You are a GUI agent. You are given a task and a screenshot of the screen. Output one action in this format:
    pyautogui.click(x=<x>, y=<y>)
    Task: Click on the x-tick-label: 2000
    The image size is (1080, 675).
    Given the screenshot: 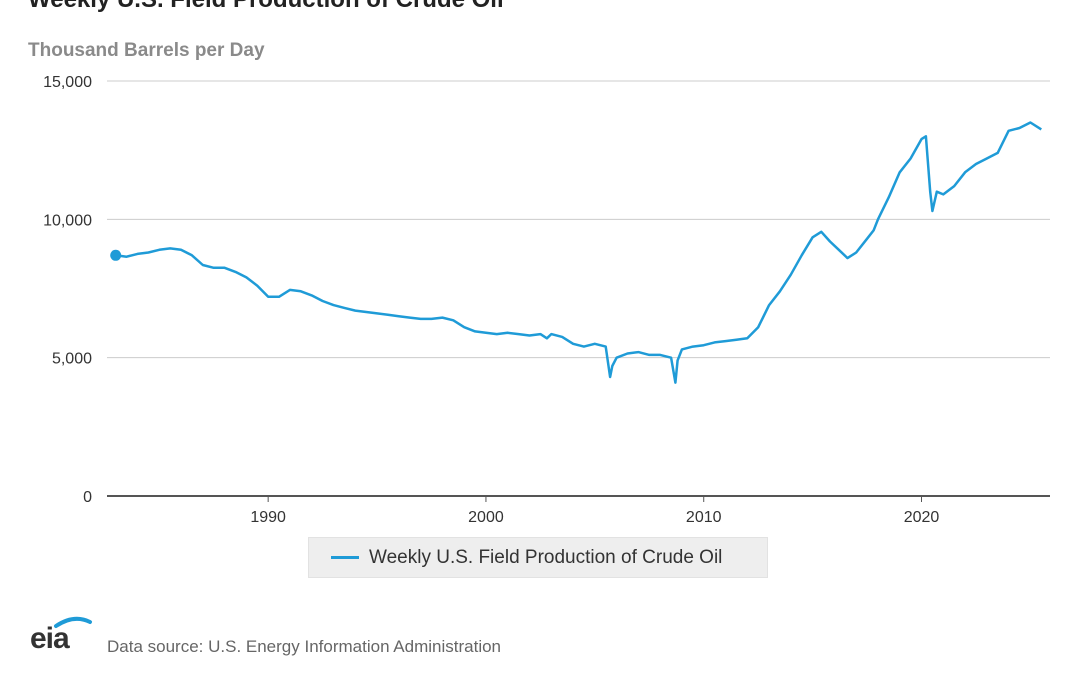 What is the action you would take?
    pyautogui.click(x=486, y=517)
    